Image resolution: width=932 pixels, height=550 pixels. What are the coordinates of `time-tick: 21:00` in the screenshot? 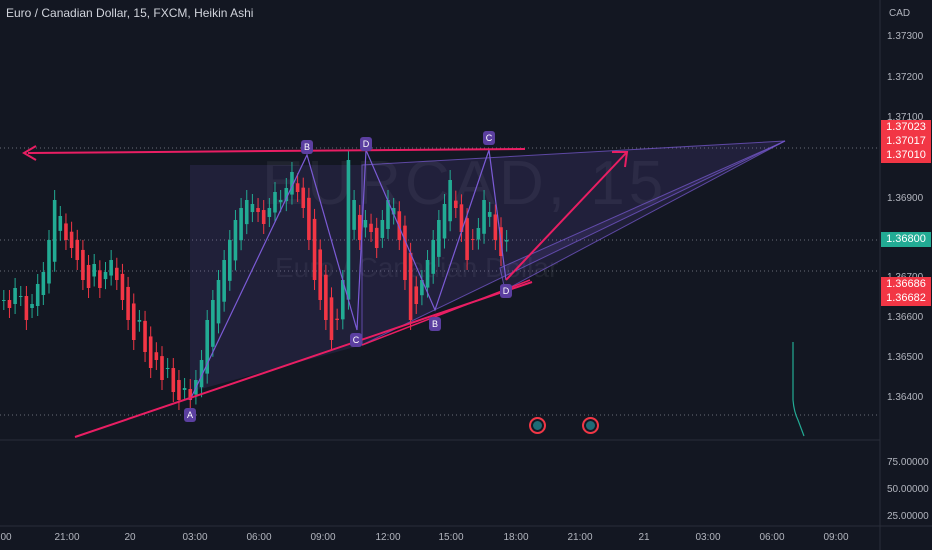 It's located at (580, 537).